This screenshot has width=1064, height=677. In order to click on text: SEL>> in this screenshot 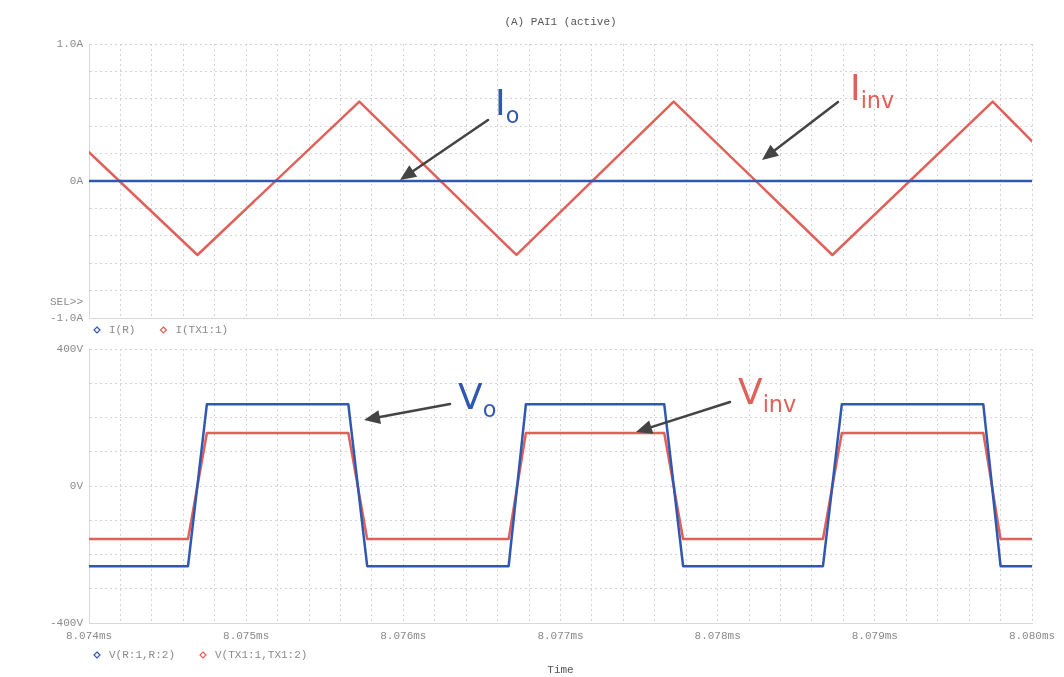, I will do `click(66, 301)`.